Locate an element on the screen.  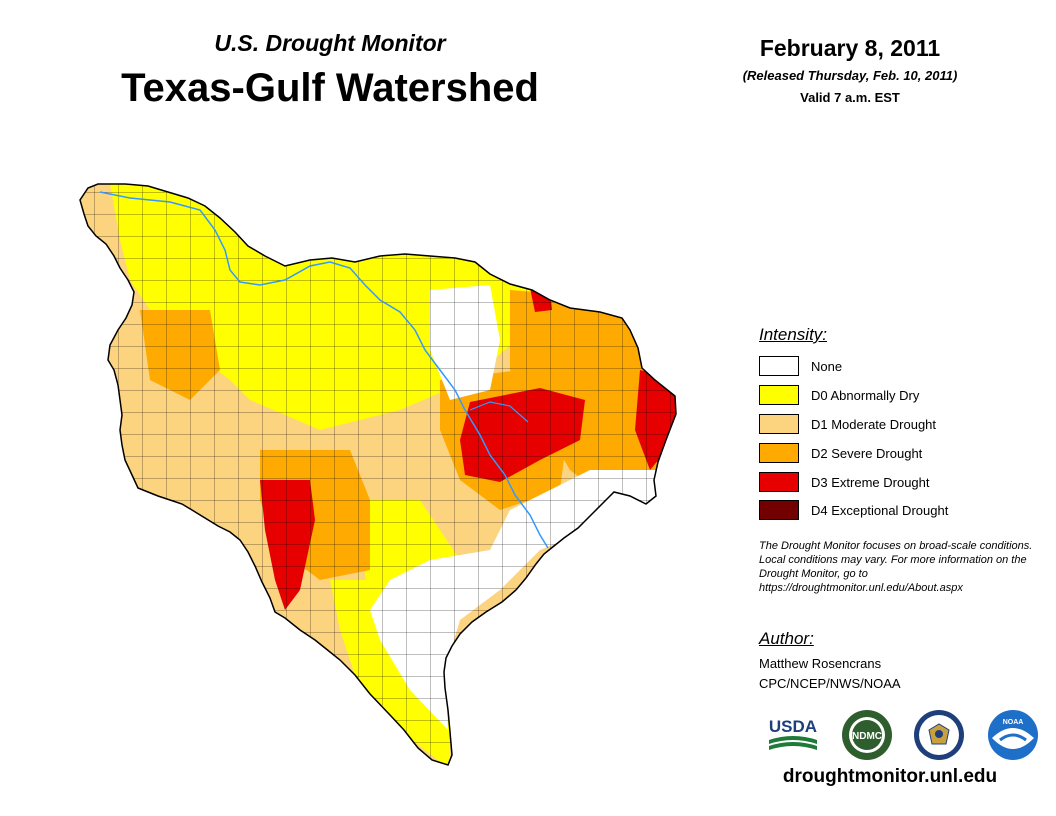
noaa-logo-icon: NOAA is located at coordinates (1013, 735).